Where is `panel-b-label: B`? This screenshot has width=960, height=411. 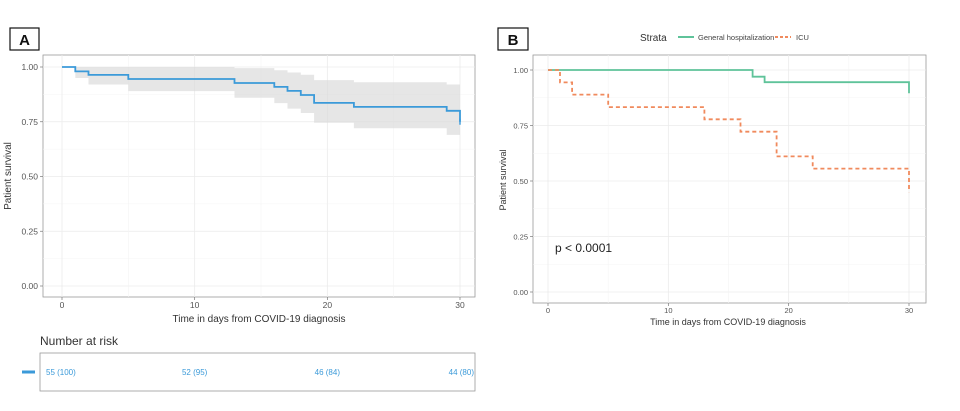 panel-b-label: B is located at coordinates (513, 40).